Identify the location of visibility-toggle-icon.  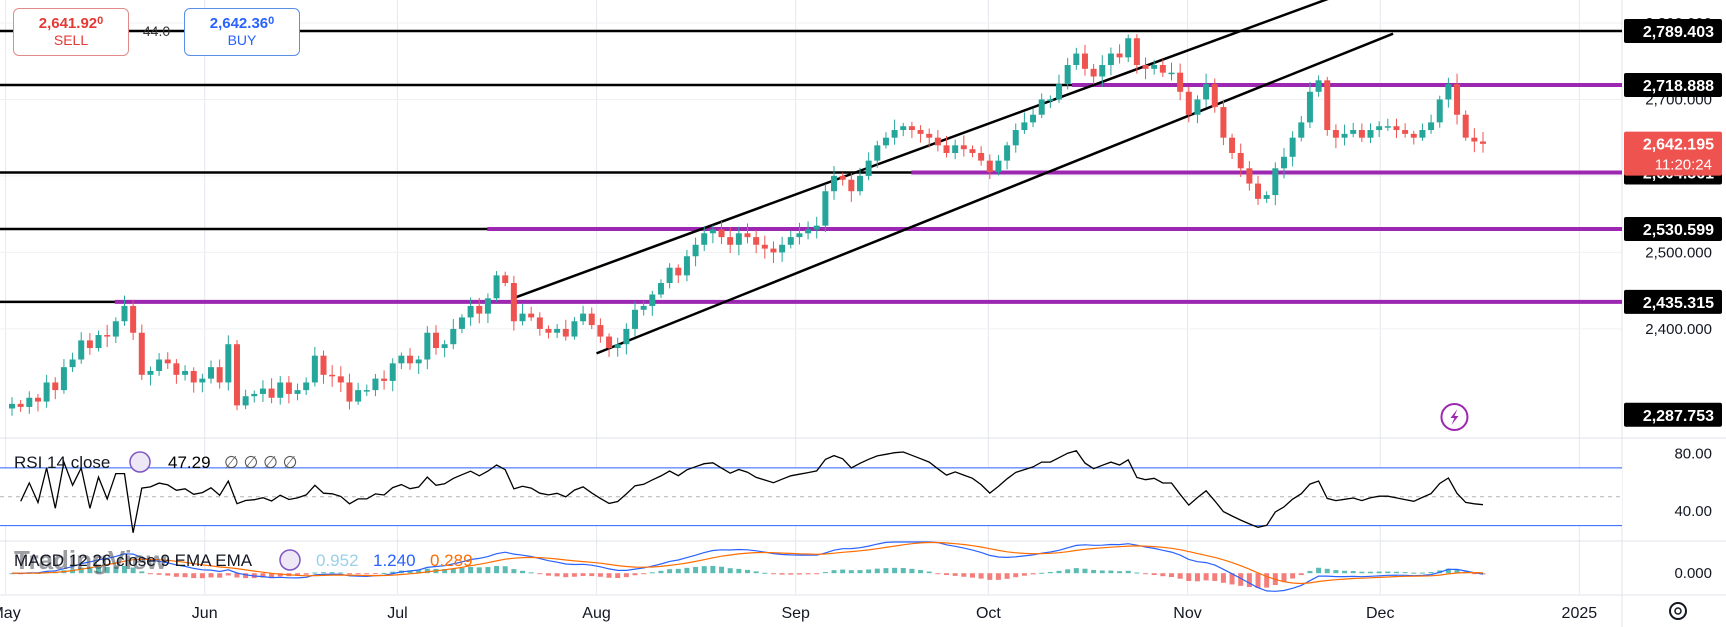
(140, 462).